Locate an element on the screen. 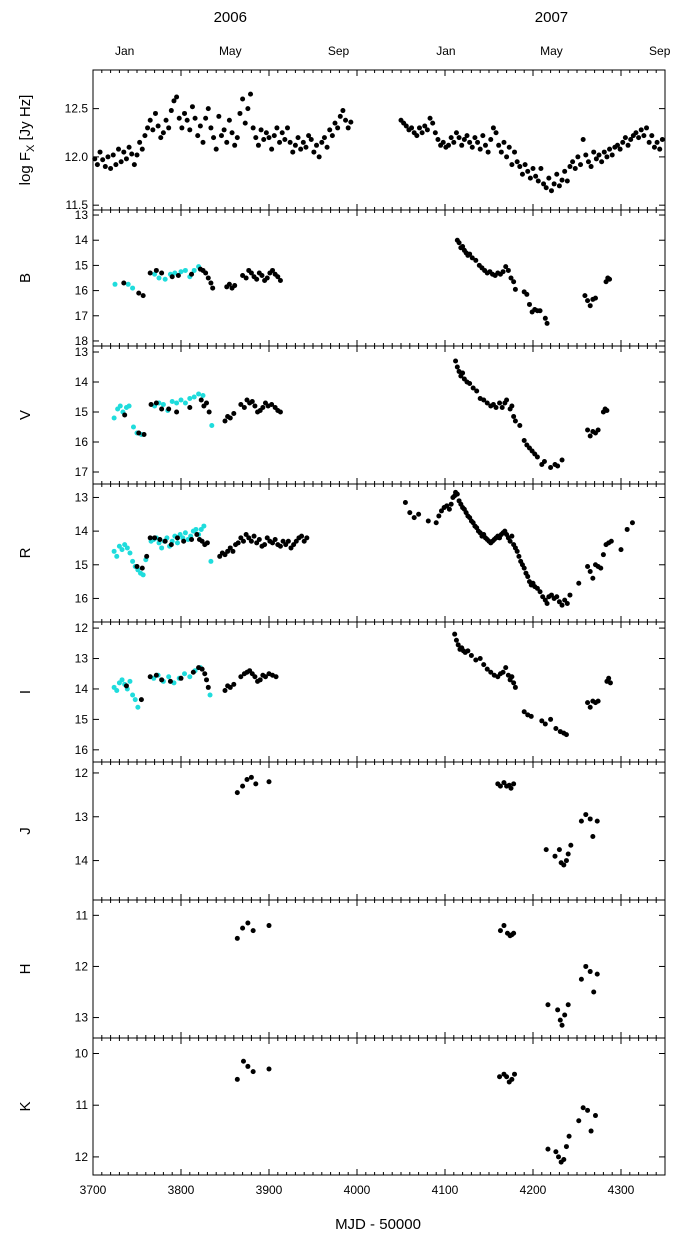 This screenshot has height=1236, width=694. y-axis-label: I is located at coordinates (25, 692).